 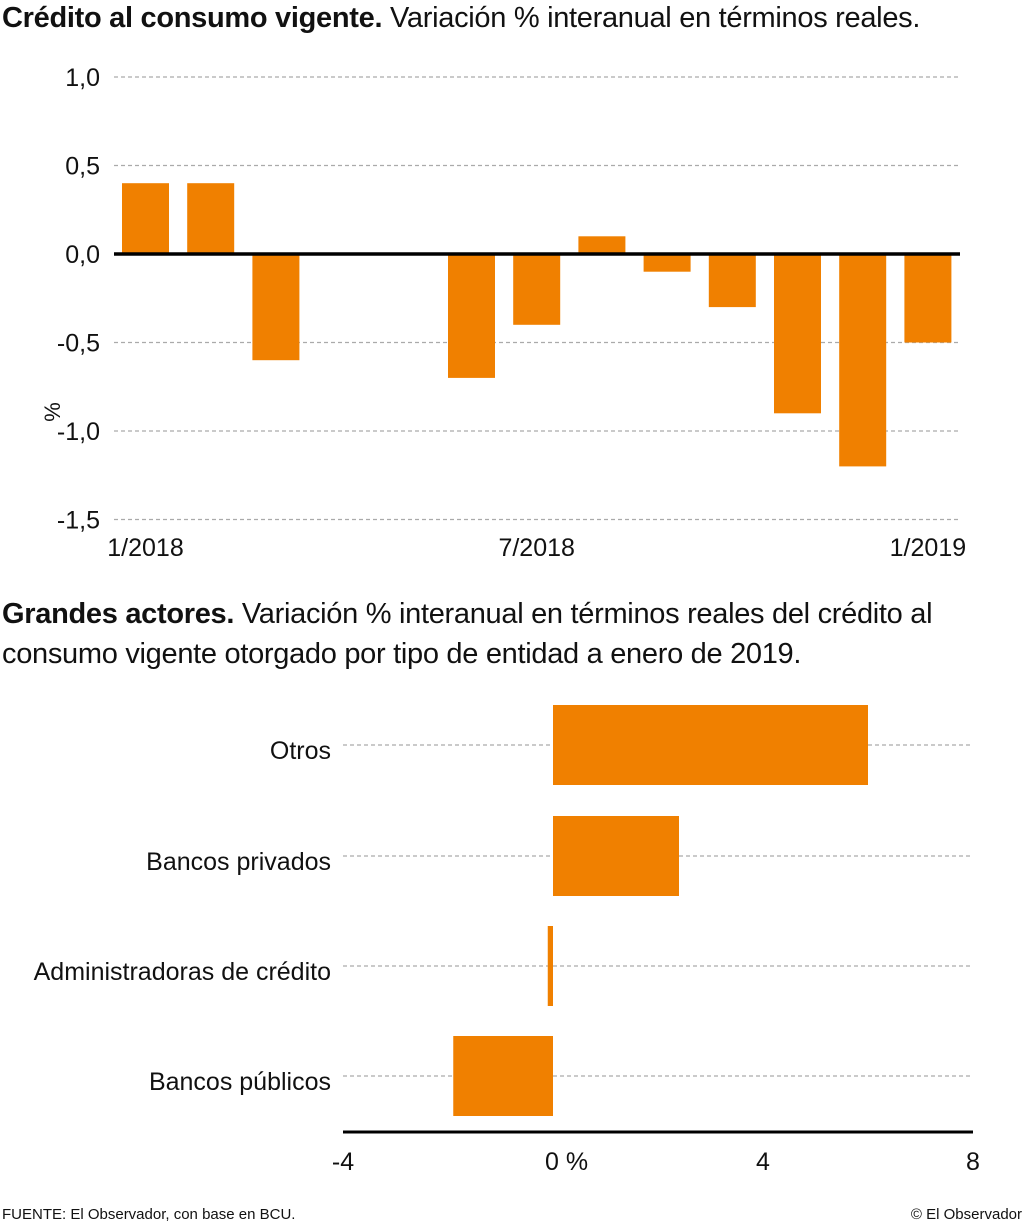 I want to click on x-tick-label: 1/2019, so click(x=928, y=548).